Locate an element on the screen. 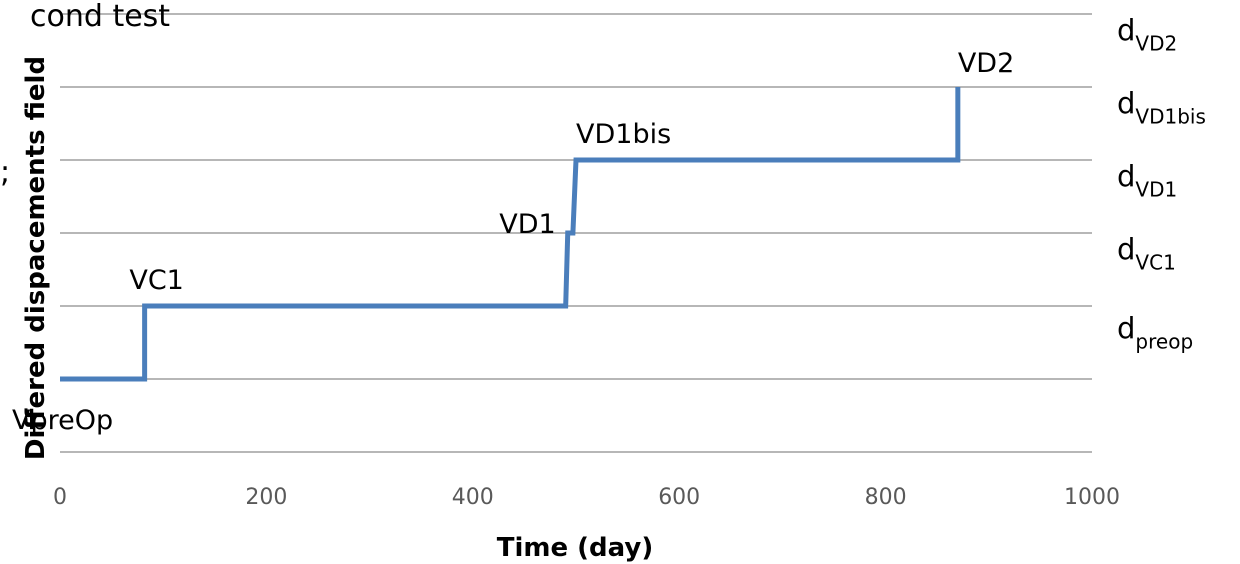  x-tick-label: 800 is located at coordinates (886, 497).